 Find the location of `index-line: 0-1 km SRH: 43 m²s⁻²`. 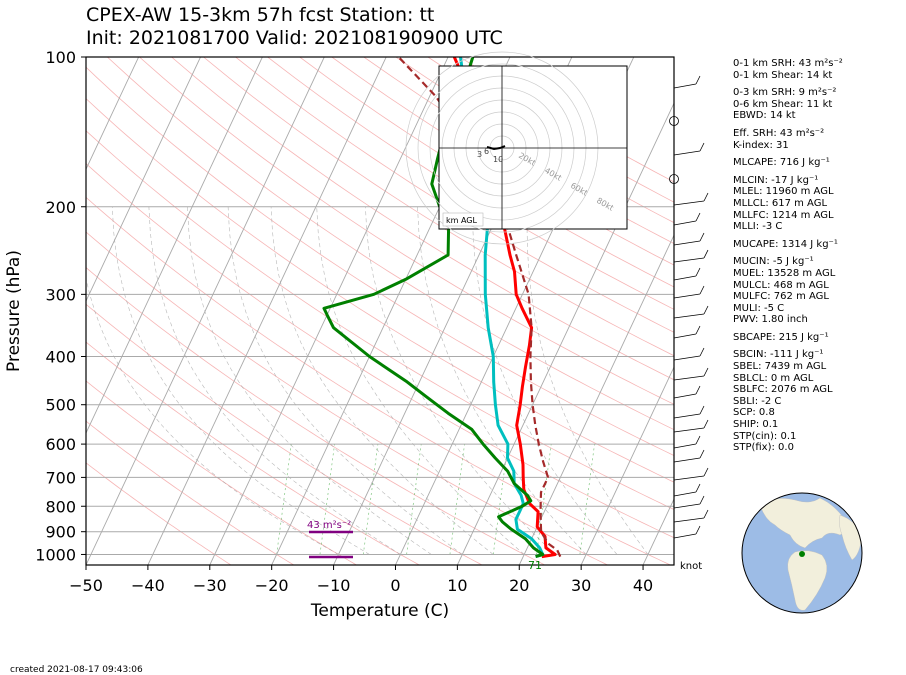

index-line: 0-1 km SRH: 43 m²s⁻² is located at coordinates (788, 63).